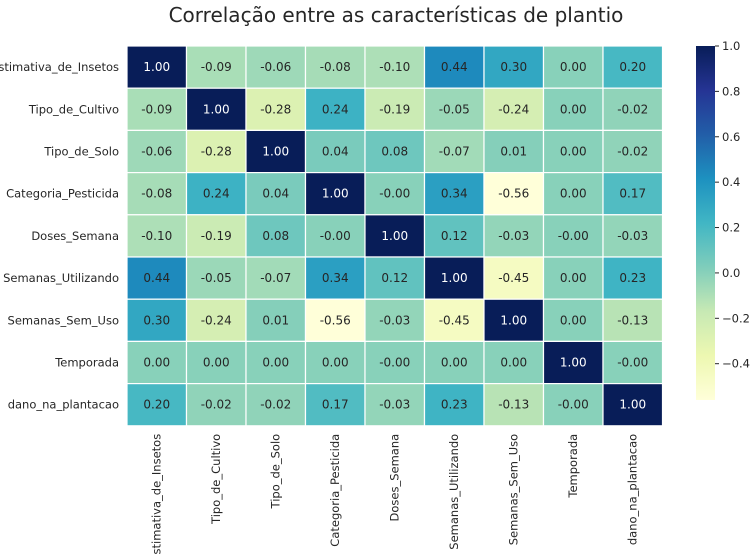 The width and height of the screenshot is (753, 555). What do you see at coordinates (513, 278) in the screenshot?
I see `cell-value-label: -0.45` at bounding box center [513, 278].